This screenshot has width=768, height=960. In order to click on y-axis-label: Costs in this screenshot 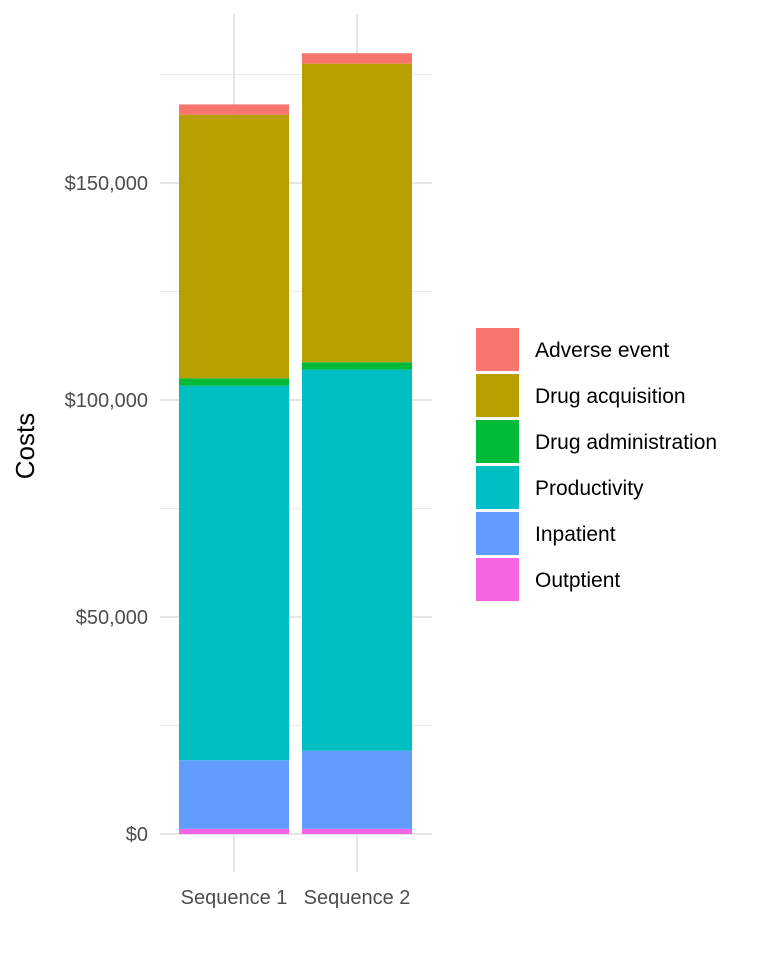, I will do `click(25, 446)`.